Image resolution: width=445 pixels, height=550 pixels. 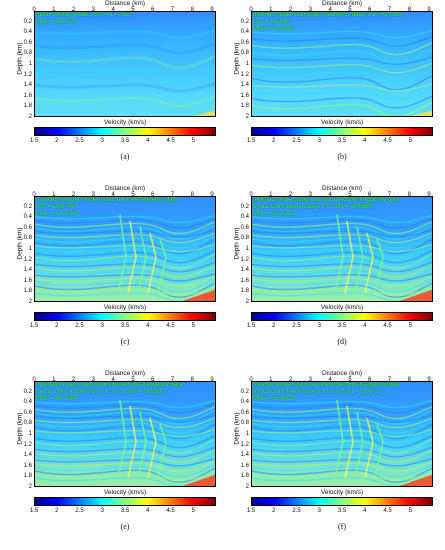 I want to click on y-tick-label: 2, so click(x=247, y=117).